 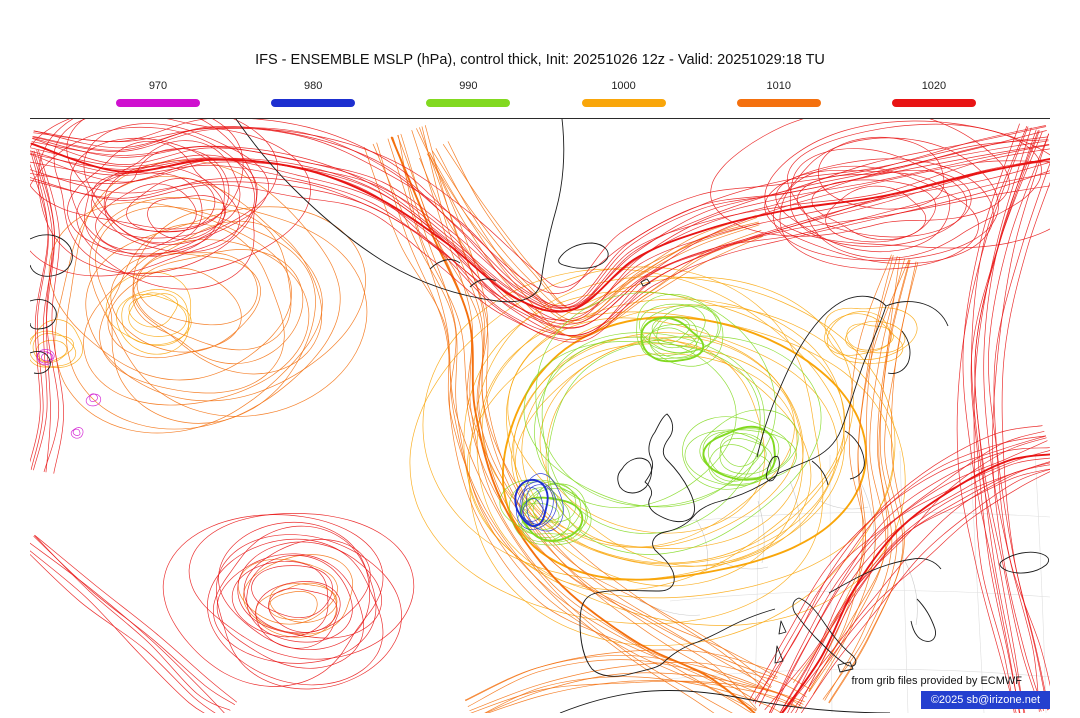 I want to click on copyright-badge: ©2025 sb@irizone.net, so click(x=985, y=700).